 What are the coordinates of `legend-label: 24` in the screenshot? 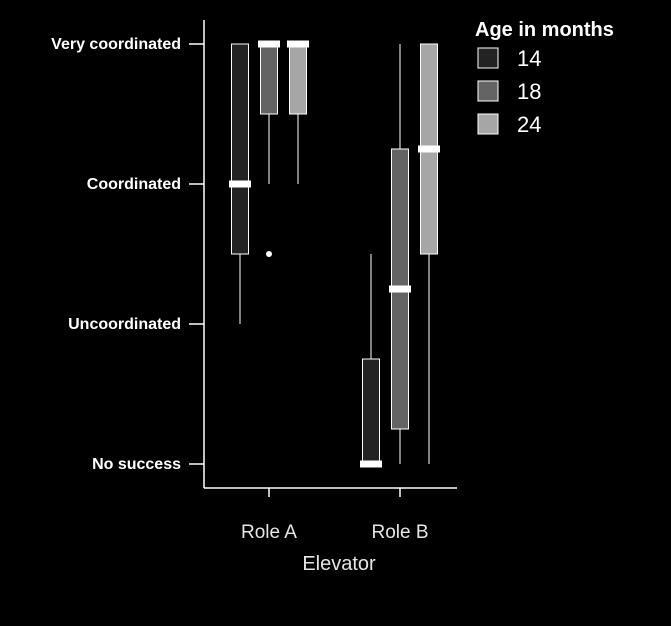 It's located at (529, 124).